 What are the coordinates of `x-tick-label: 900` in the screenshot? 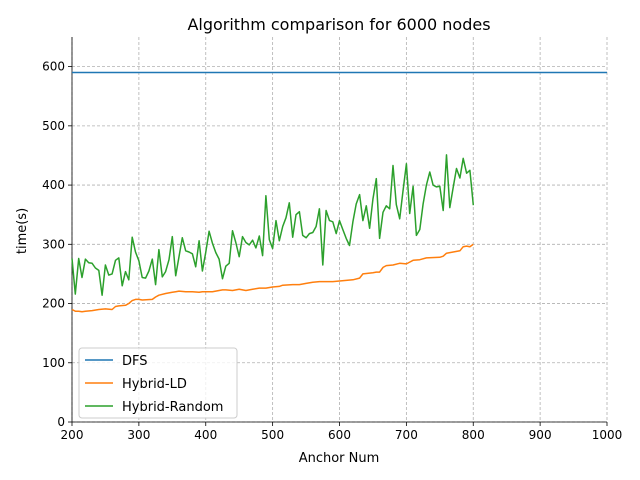 It's located at (540, 435).